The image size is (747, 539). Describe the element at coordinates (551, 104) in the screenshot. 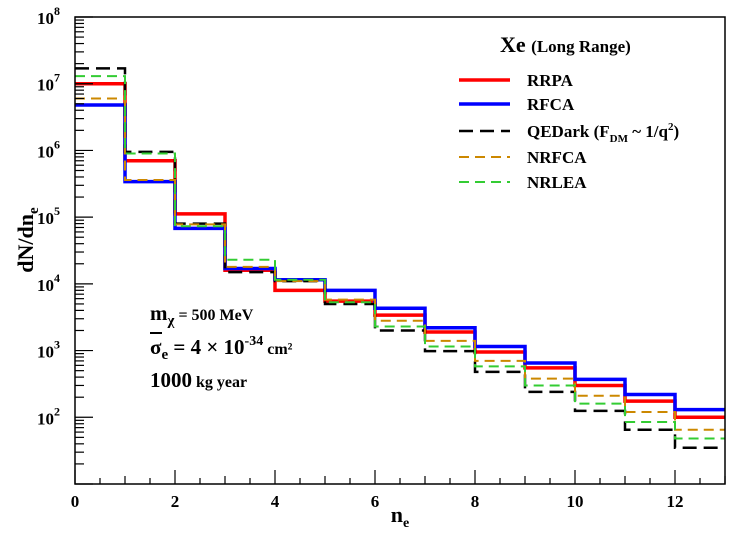

I see `legend-label-rfca: RFCA` at that location.